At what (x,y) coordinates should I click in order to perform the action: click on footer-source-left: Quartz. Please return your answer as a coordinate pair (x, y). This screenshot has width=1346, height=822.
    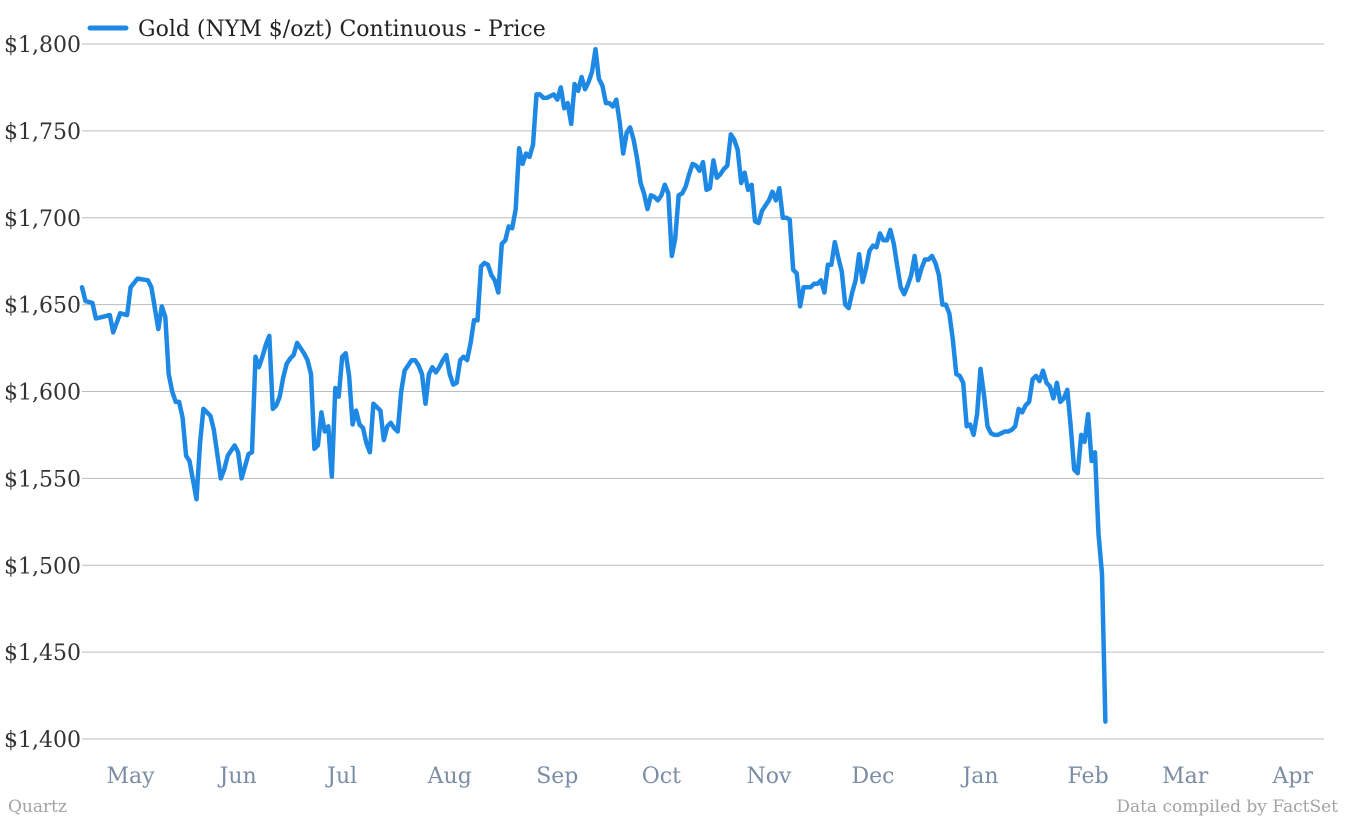
    Looking at the image, I should click on (37, 807).